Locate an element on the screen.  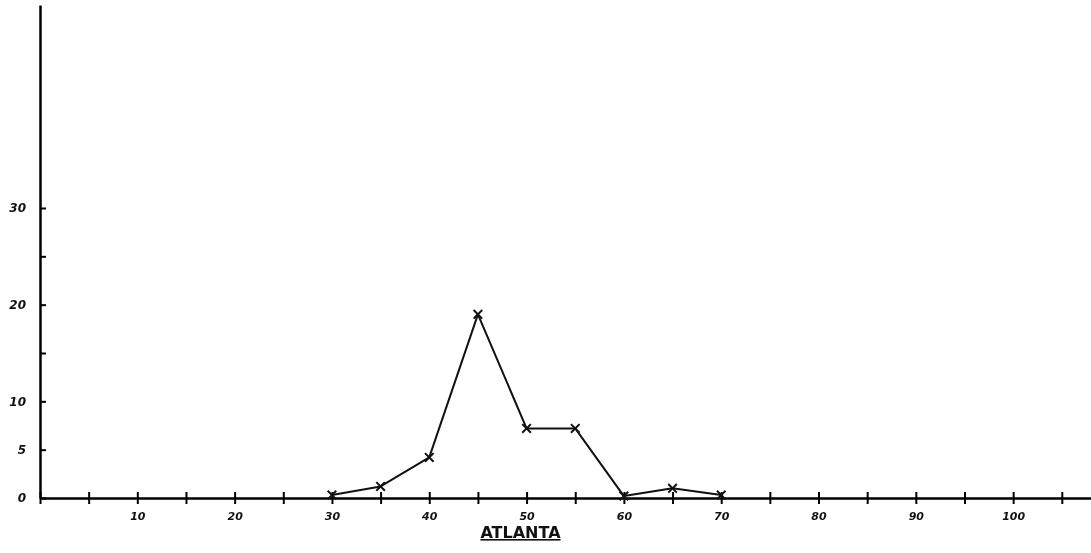
x-tick-label: 50 is located at coordinates (527, 516).